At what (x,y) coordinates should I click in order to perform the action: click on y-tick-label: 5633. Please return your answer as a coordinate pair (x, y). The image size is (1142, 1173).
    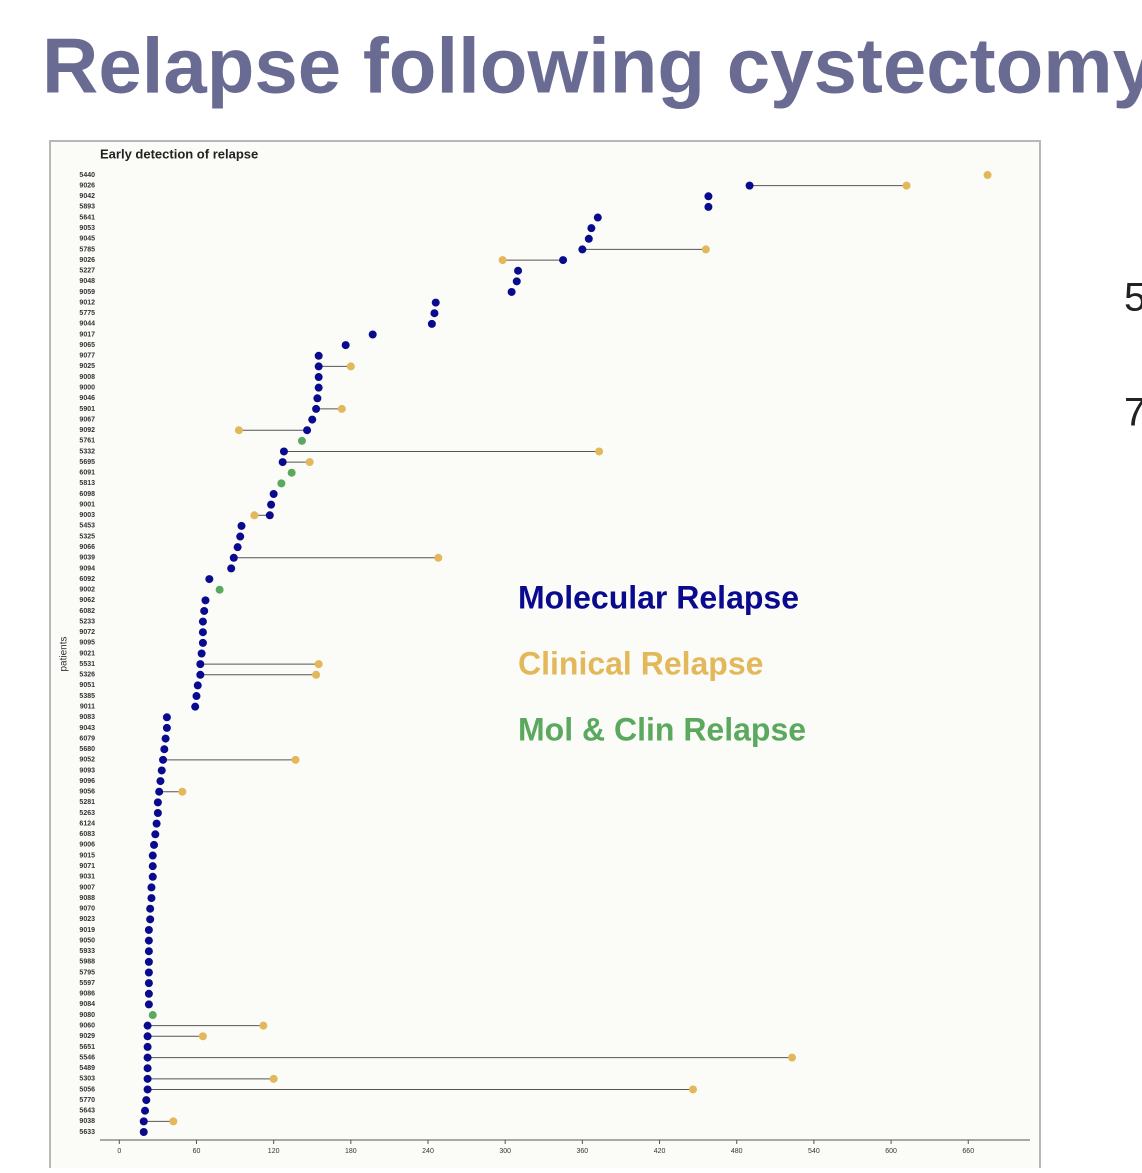
    Looking at the image, I should click on (87, 1132).